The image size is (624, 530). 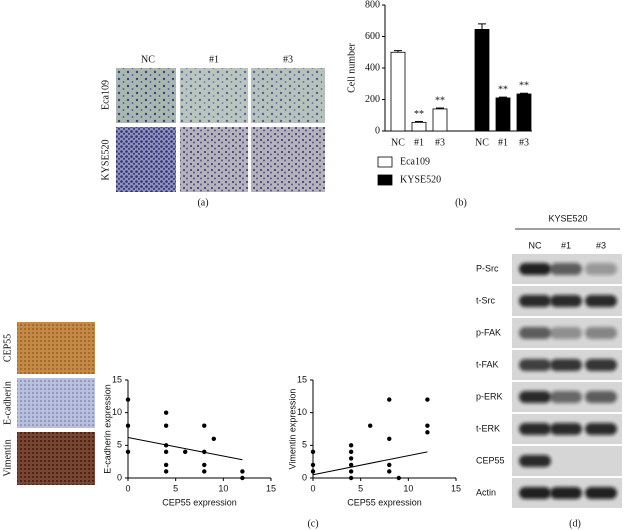 What do you see at coordinates (566, 245) in the screenshot?
I see `lane-label: #1` at bounding box center [566, 245].